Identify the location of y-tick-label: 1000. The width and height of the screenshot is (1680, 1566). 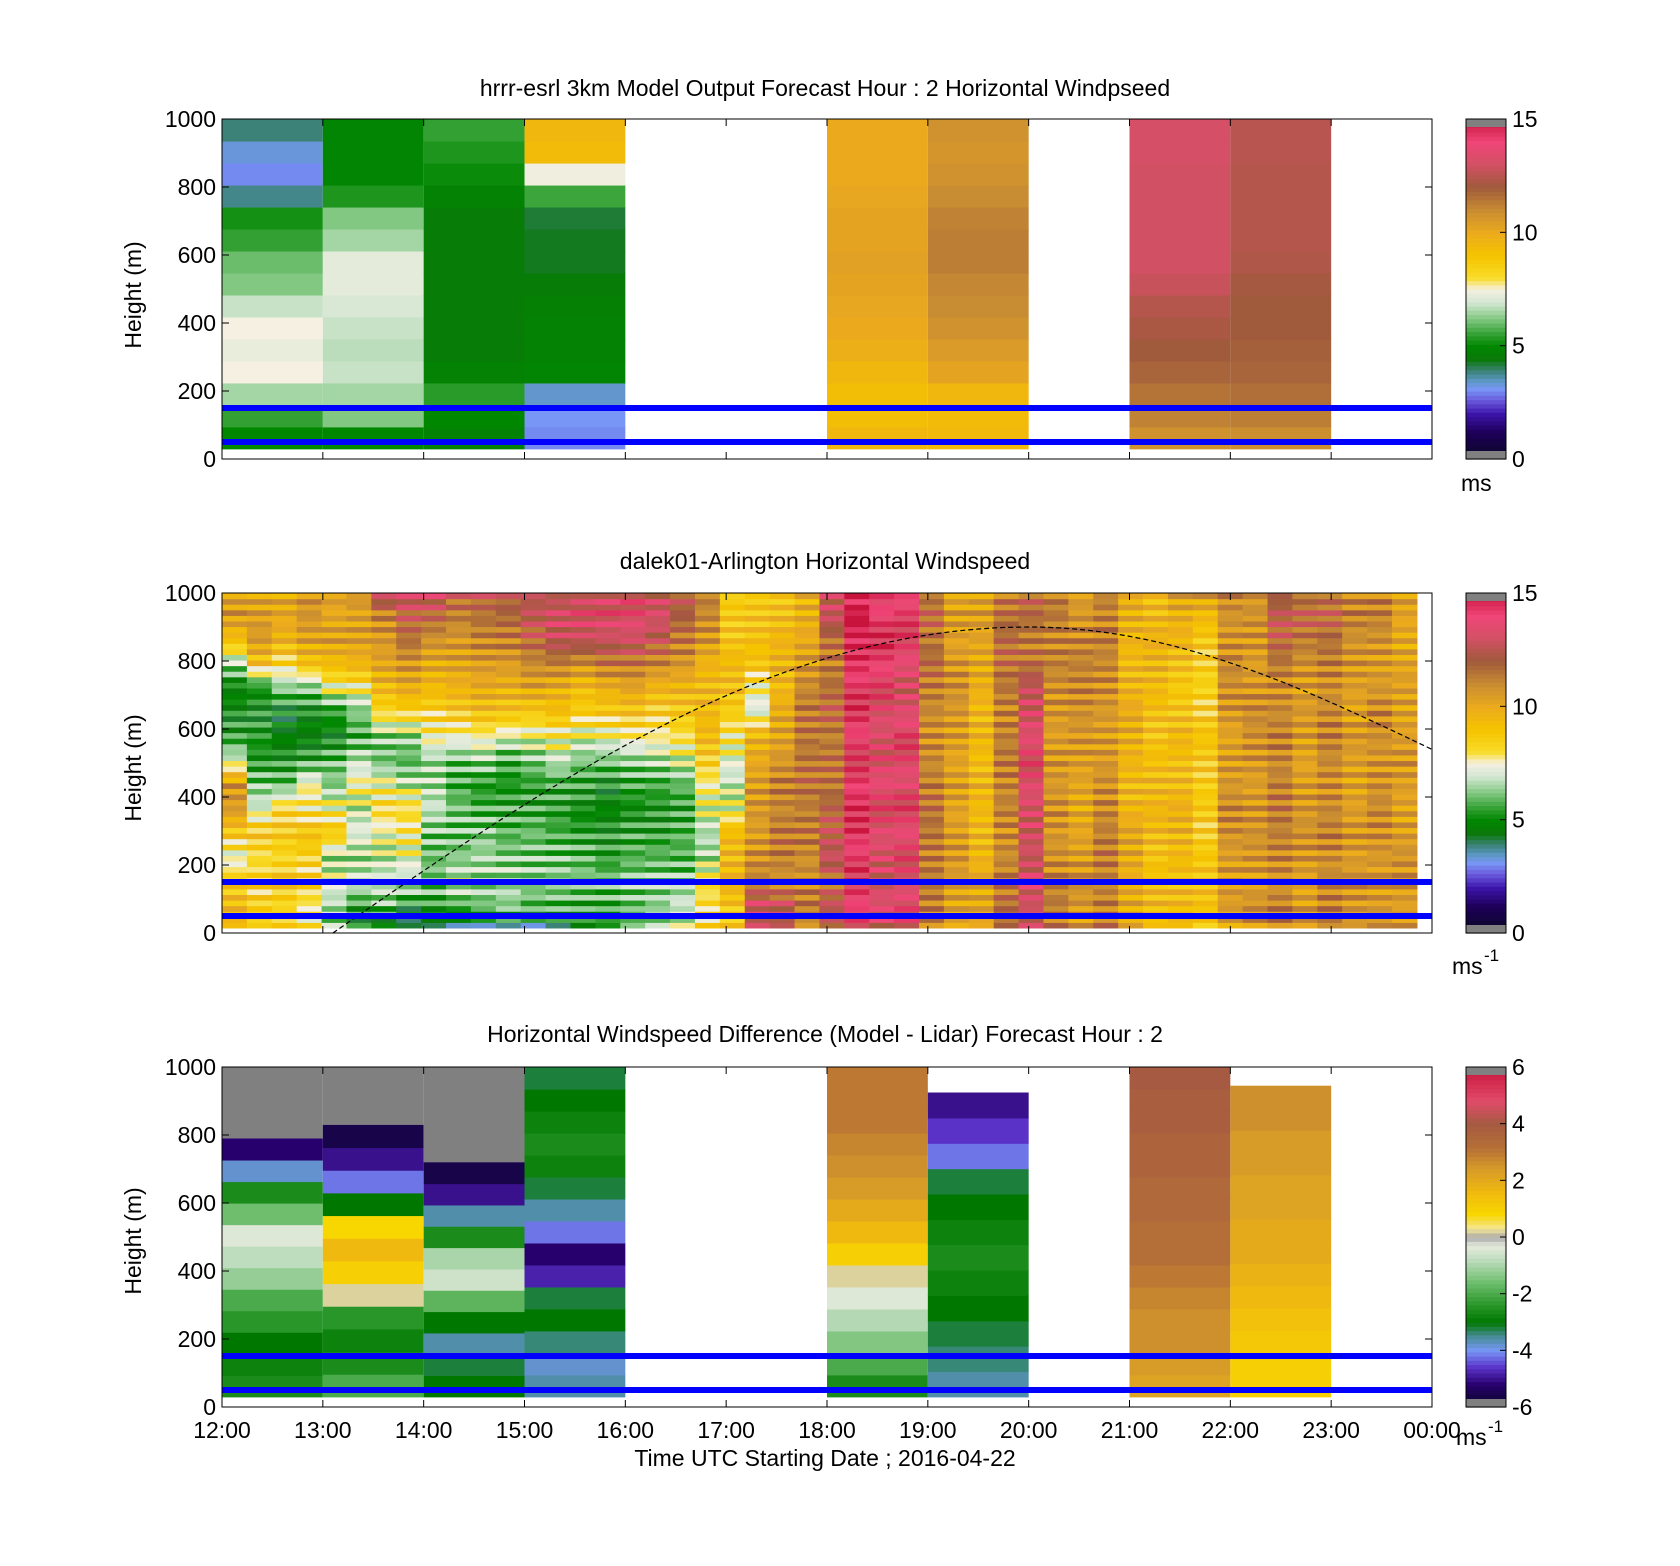
(190, 593).